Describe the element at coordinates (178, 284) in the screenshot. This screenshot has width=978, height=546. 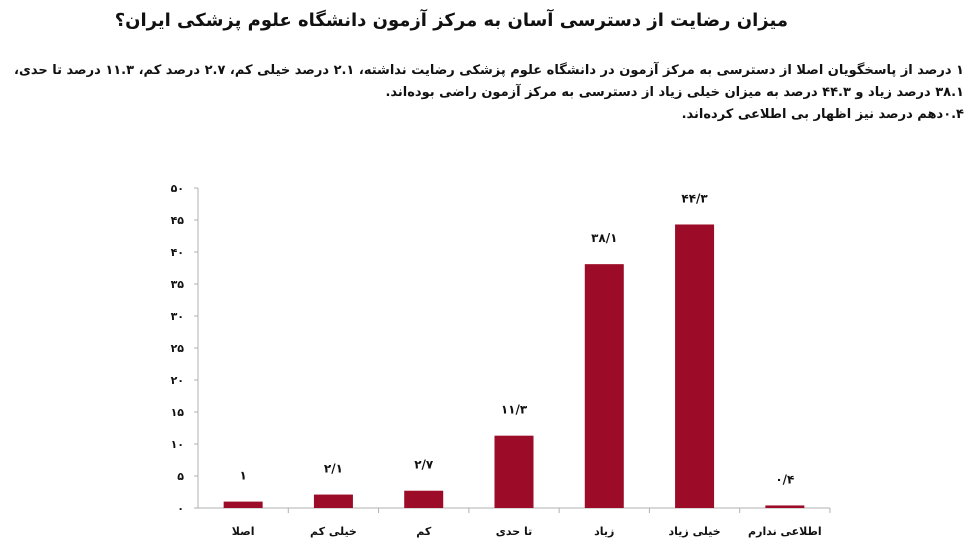
I see `y-tick-label: ۳۵` at that location.